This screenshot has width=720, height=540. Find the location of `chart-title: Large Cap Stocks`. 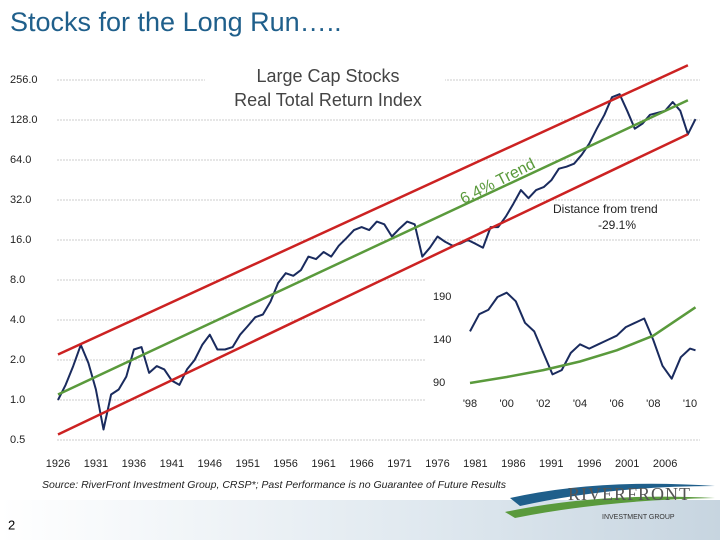

chart-title: Large Cap Stocks is located at coordinates (327, 76).